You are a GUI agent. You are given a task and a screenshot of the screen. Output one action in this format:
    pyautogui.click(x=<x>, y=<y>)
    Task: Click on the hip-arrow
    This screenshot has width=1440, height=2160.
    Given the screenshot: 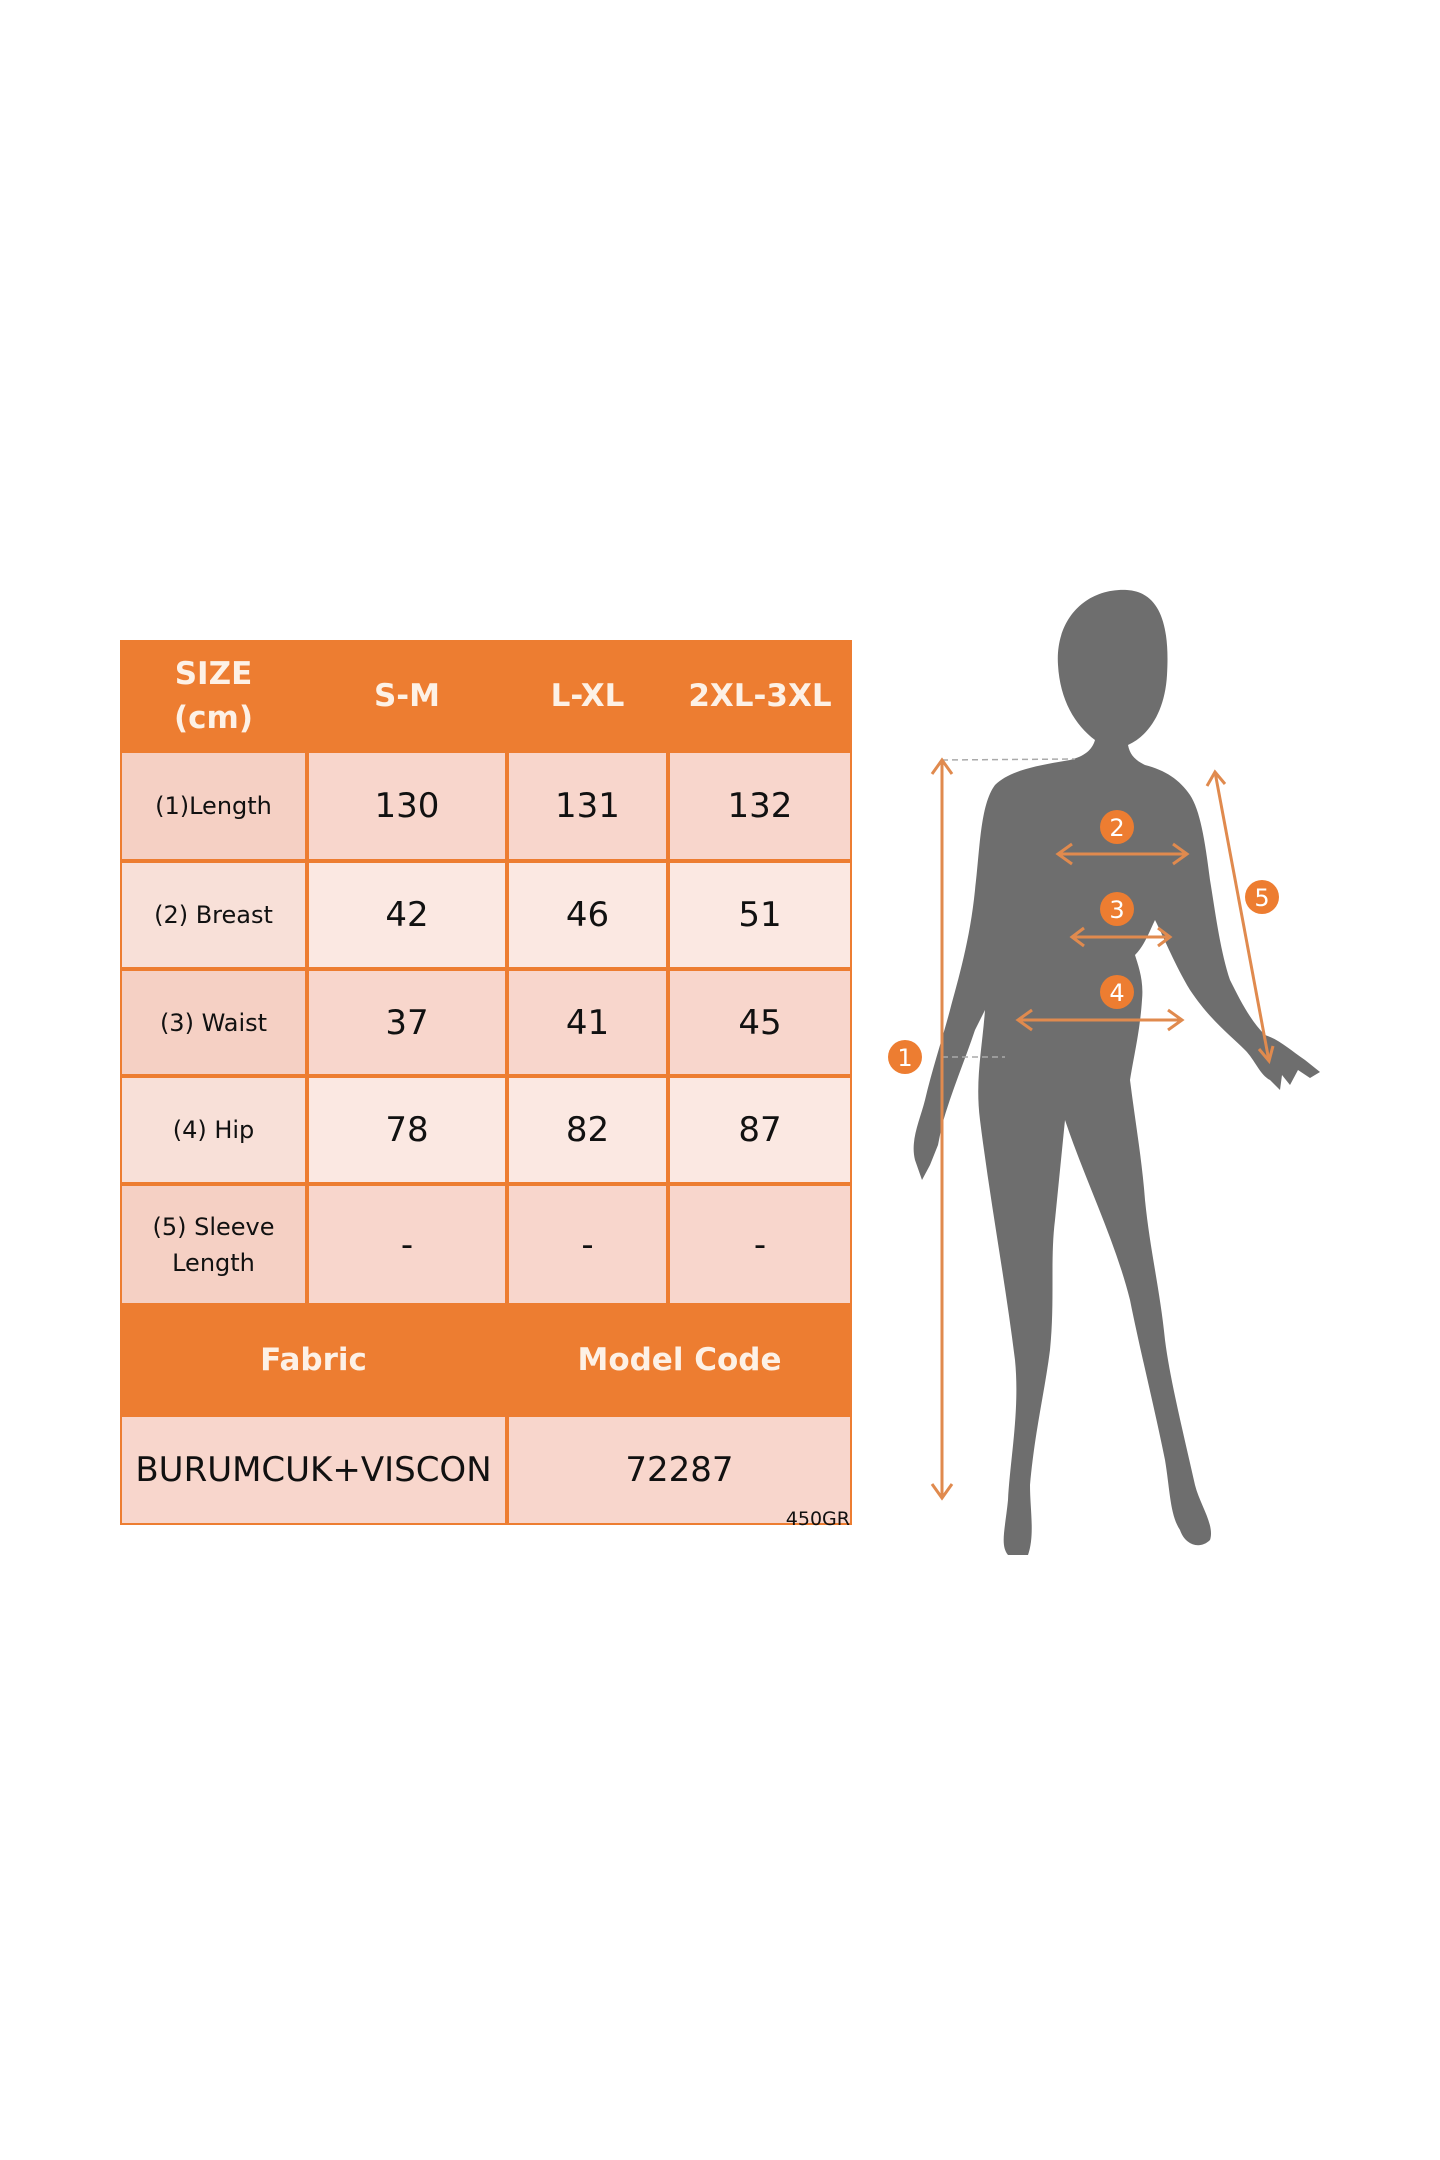 What is the action you would take?
    pyautogui.click(x=1100, y=1020)
    